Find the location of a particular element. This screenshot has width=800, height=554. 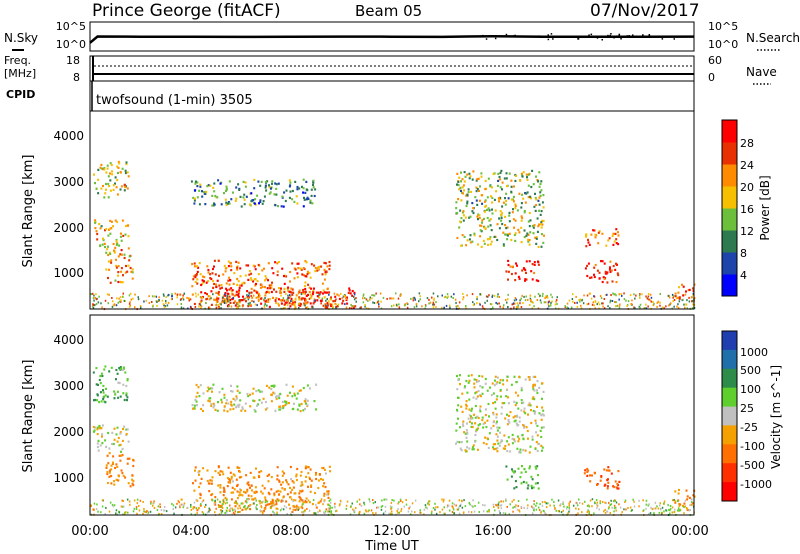

power-cbar-tick-8: 8 is located at coordinates (743, 253).